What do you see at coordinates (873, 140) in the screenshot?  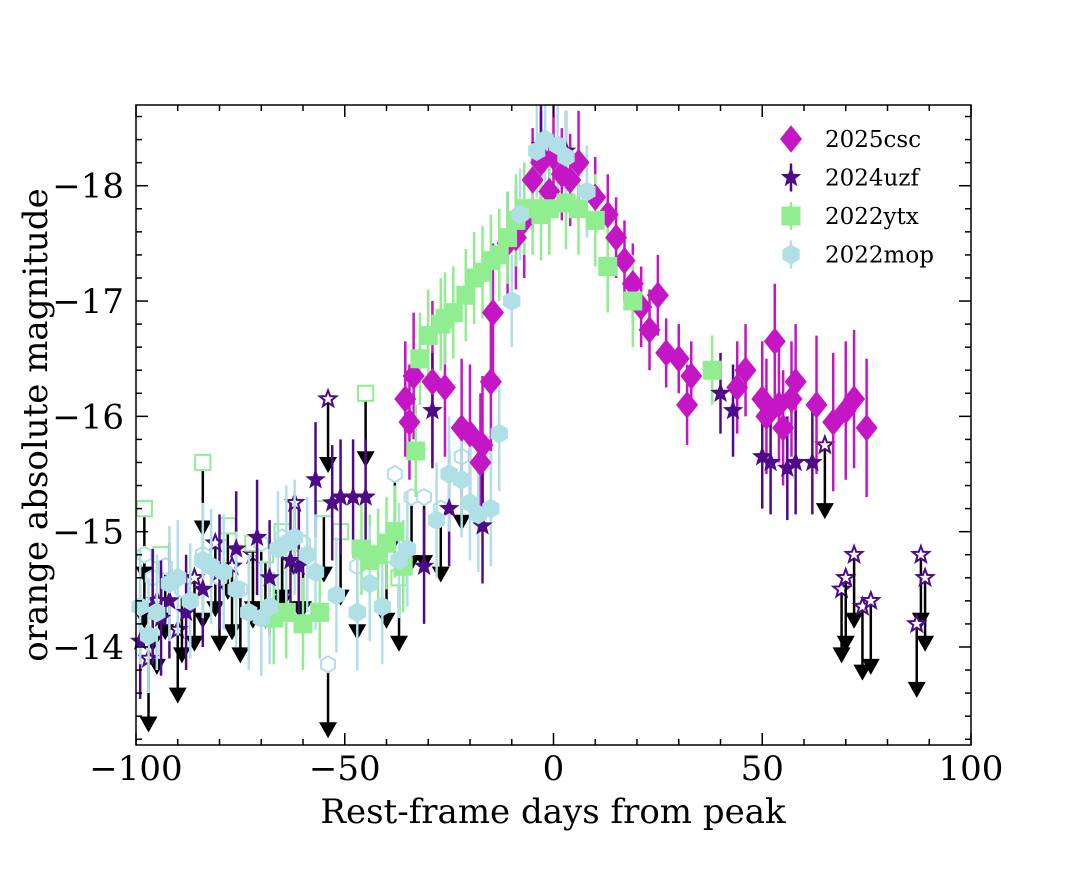 I see `legend-label: 2025csc` at bounding box center [873, 140].